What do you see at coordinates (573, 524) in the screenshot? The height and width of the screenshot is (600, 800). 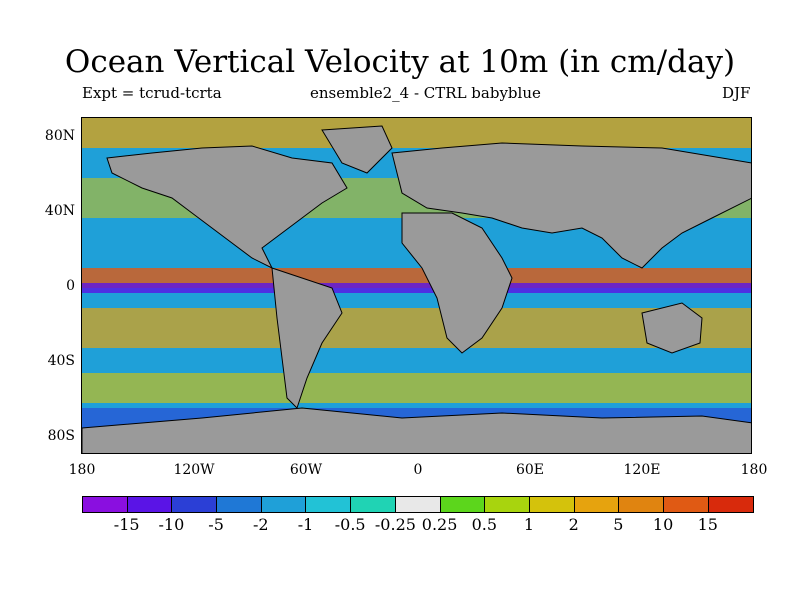 I see `colorbar-label: 2` at bounding box center [573, 524].